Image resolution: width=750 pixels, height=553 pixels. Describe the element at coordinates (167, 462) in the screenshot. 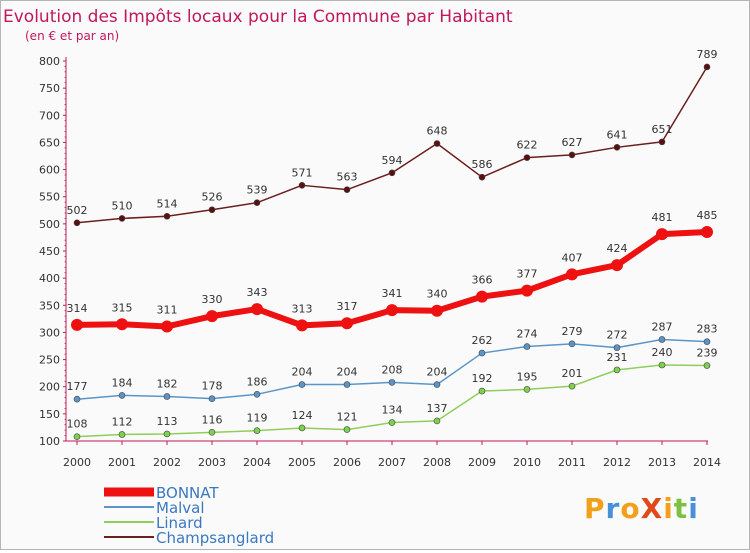

I see `x-tick-label: 2002` at that location.